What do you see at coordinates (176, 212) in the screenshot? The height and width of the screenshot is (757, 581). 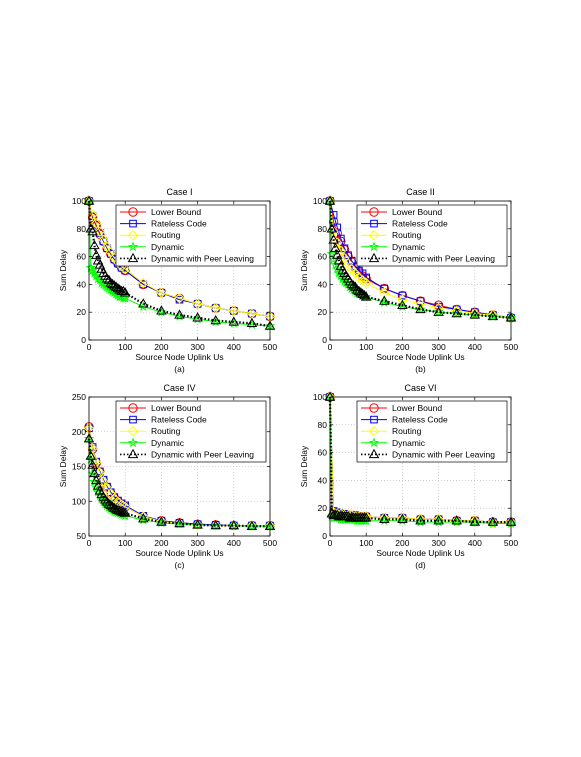 I see `legend-label: Lower Bound` at bounding box center [176, 212].